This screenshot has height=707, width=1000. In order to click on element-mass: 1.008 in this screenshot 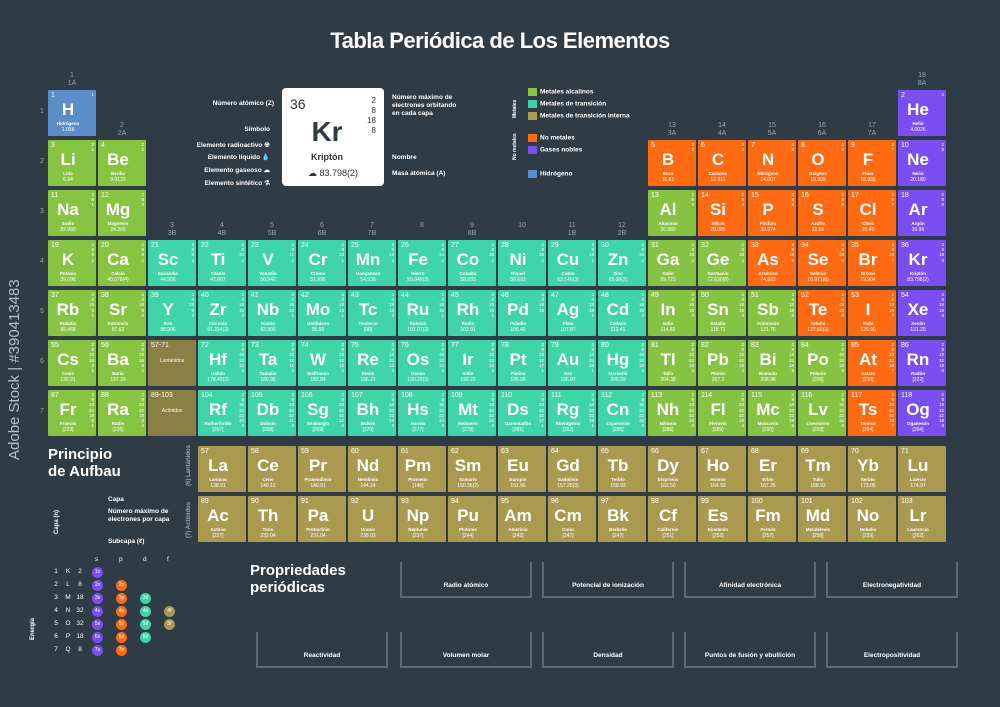, I will do `click(68, 130)`.